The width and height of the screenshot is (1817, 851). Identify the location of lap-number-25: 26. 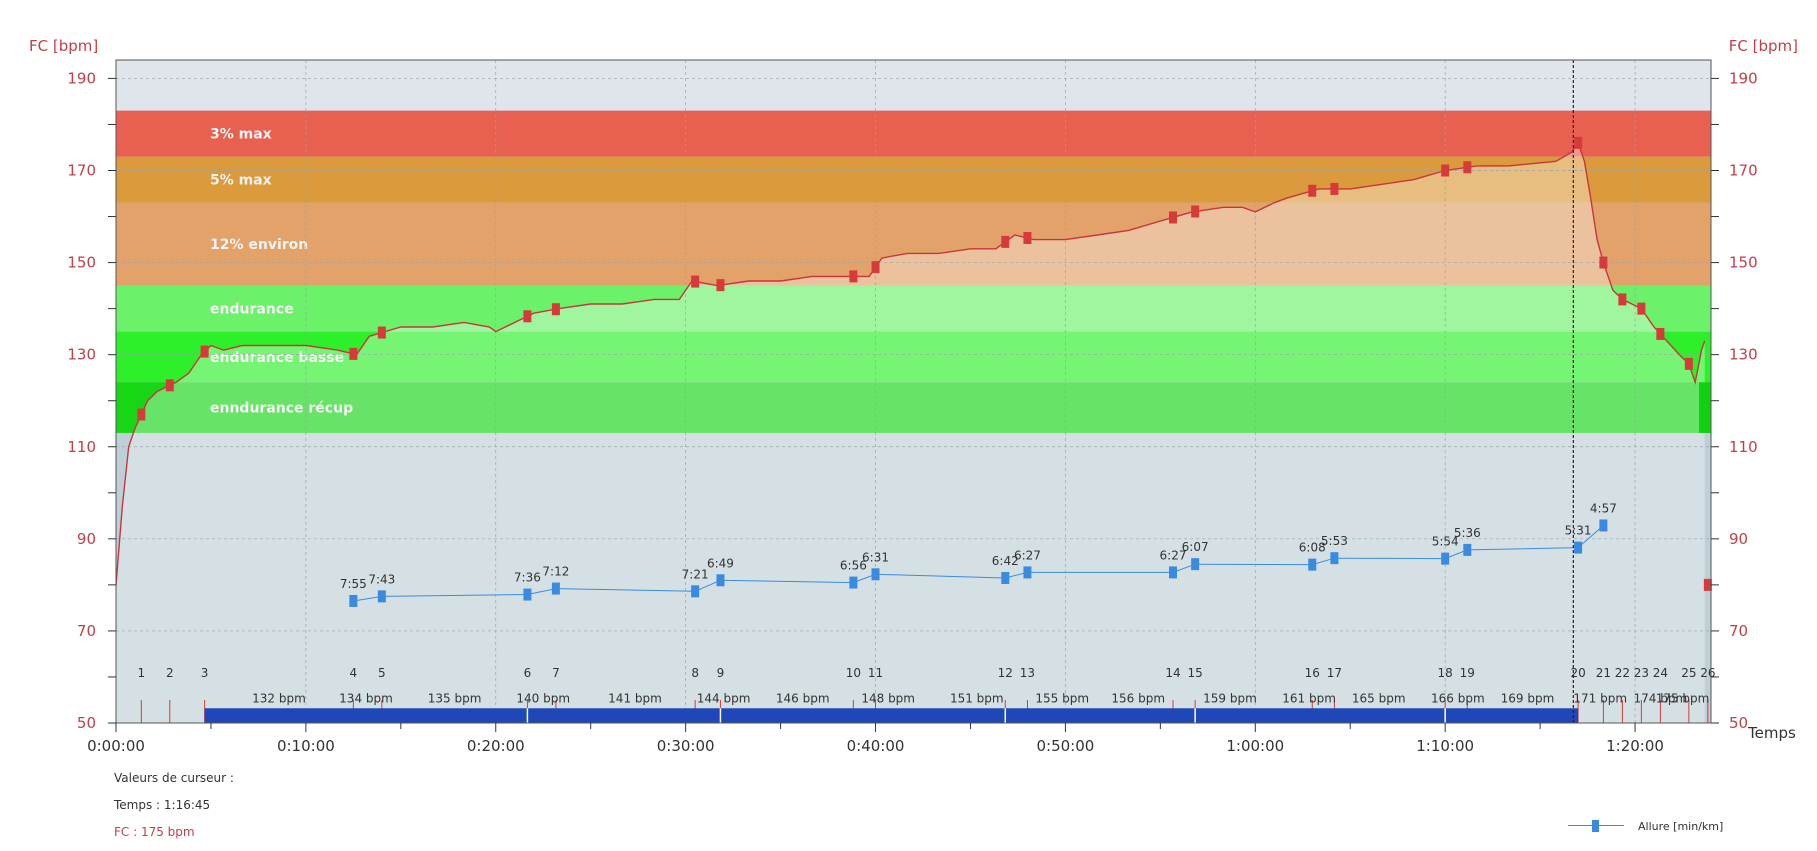
(1707, 673).